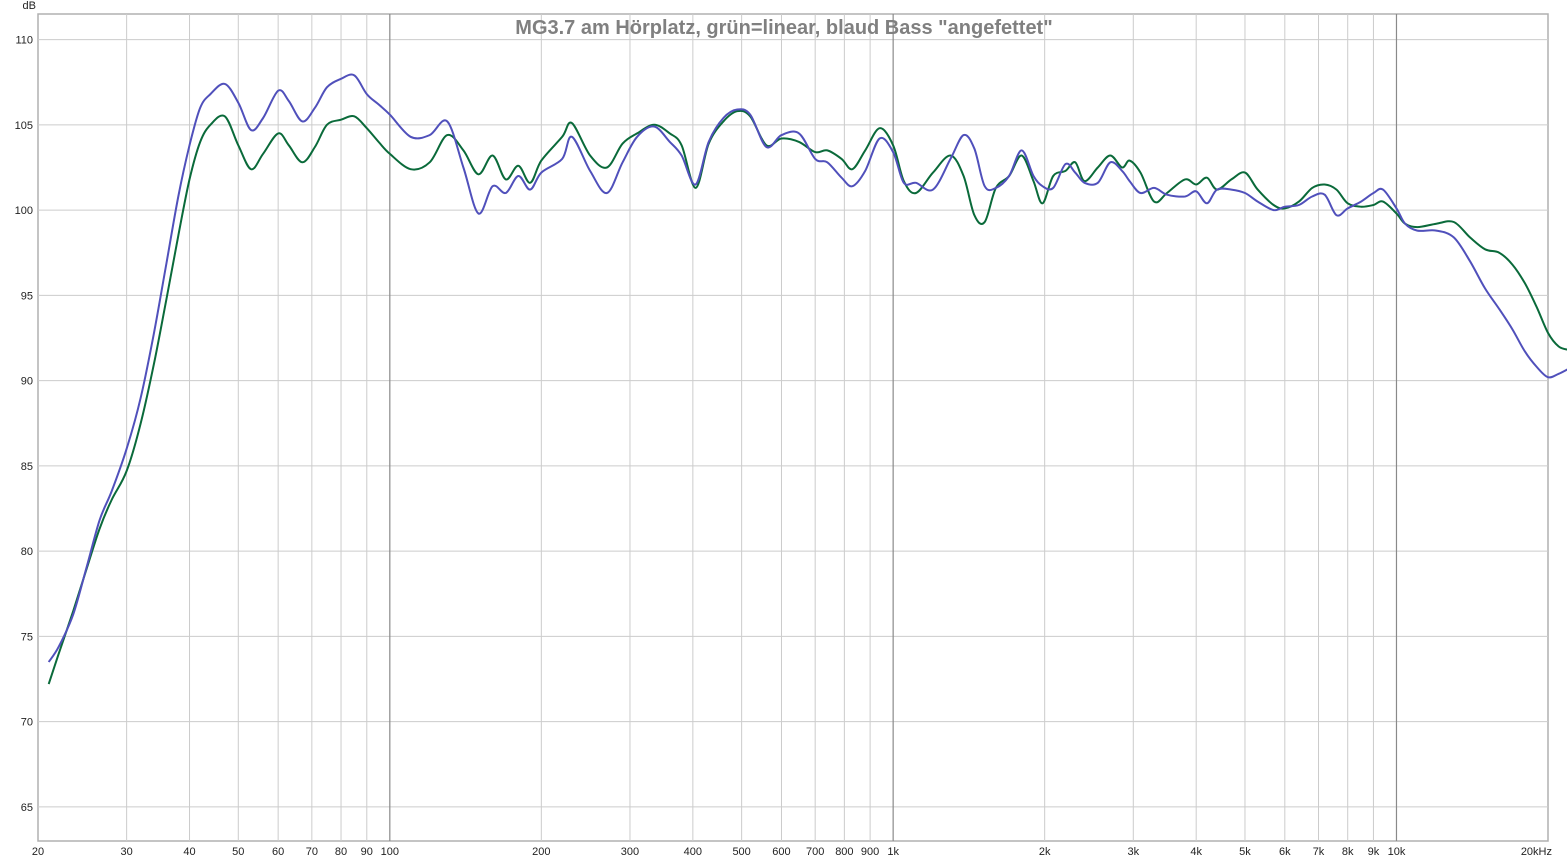 This screenshot has width=1567, height=860. Describe the element at coordinates (341, 852) in the screenshot. I see `x-tick-label: 80` at that location.